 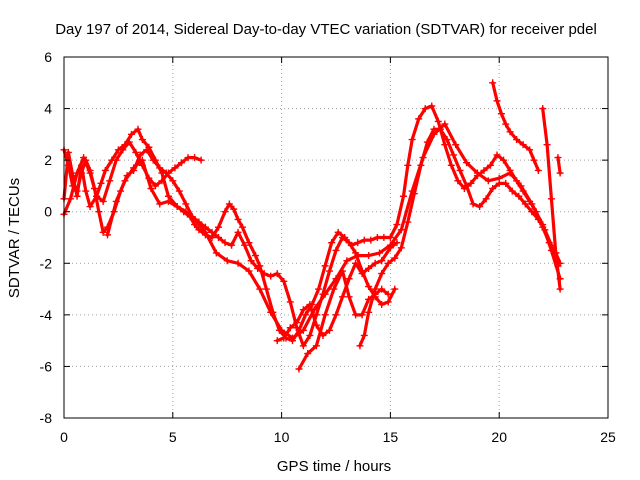 I want to click on x-tick-label: 5, so click(x=173, y=437).